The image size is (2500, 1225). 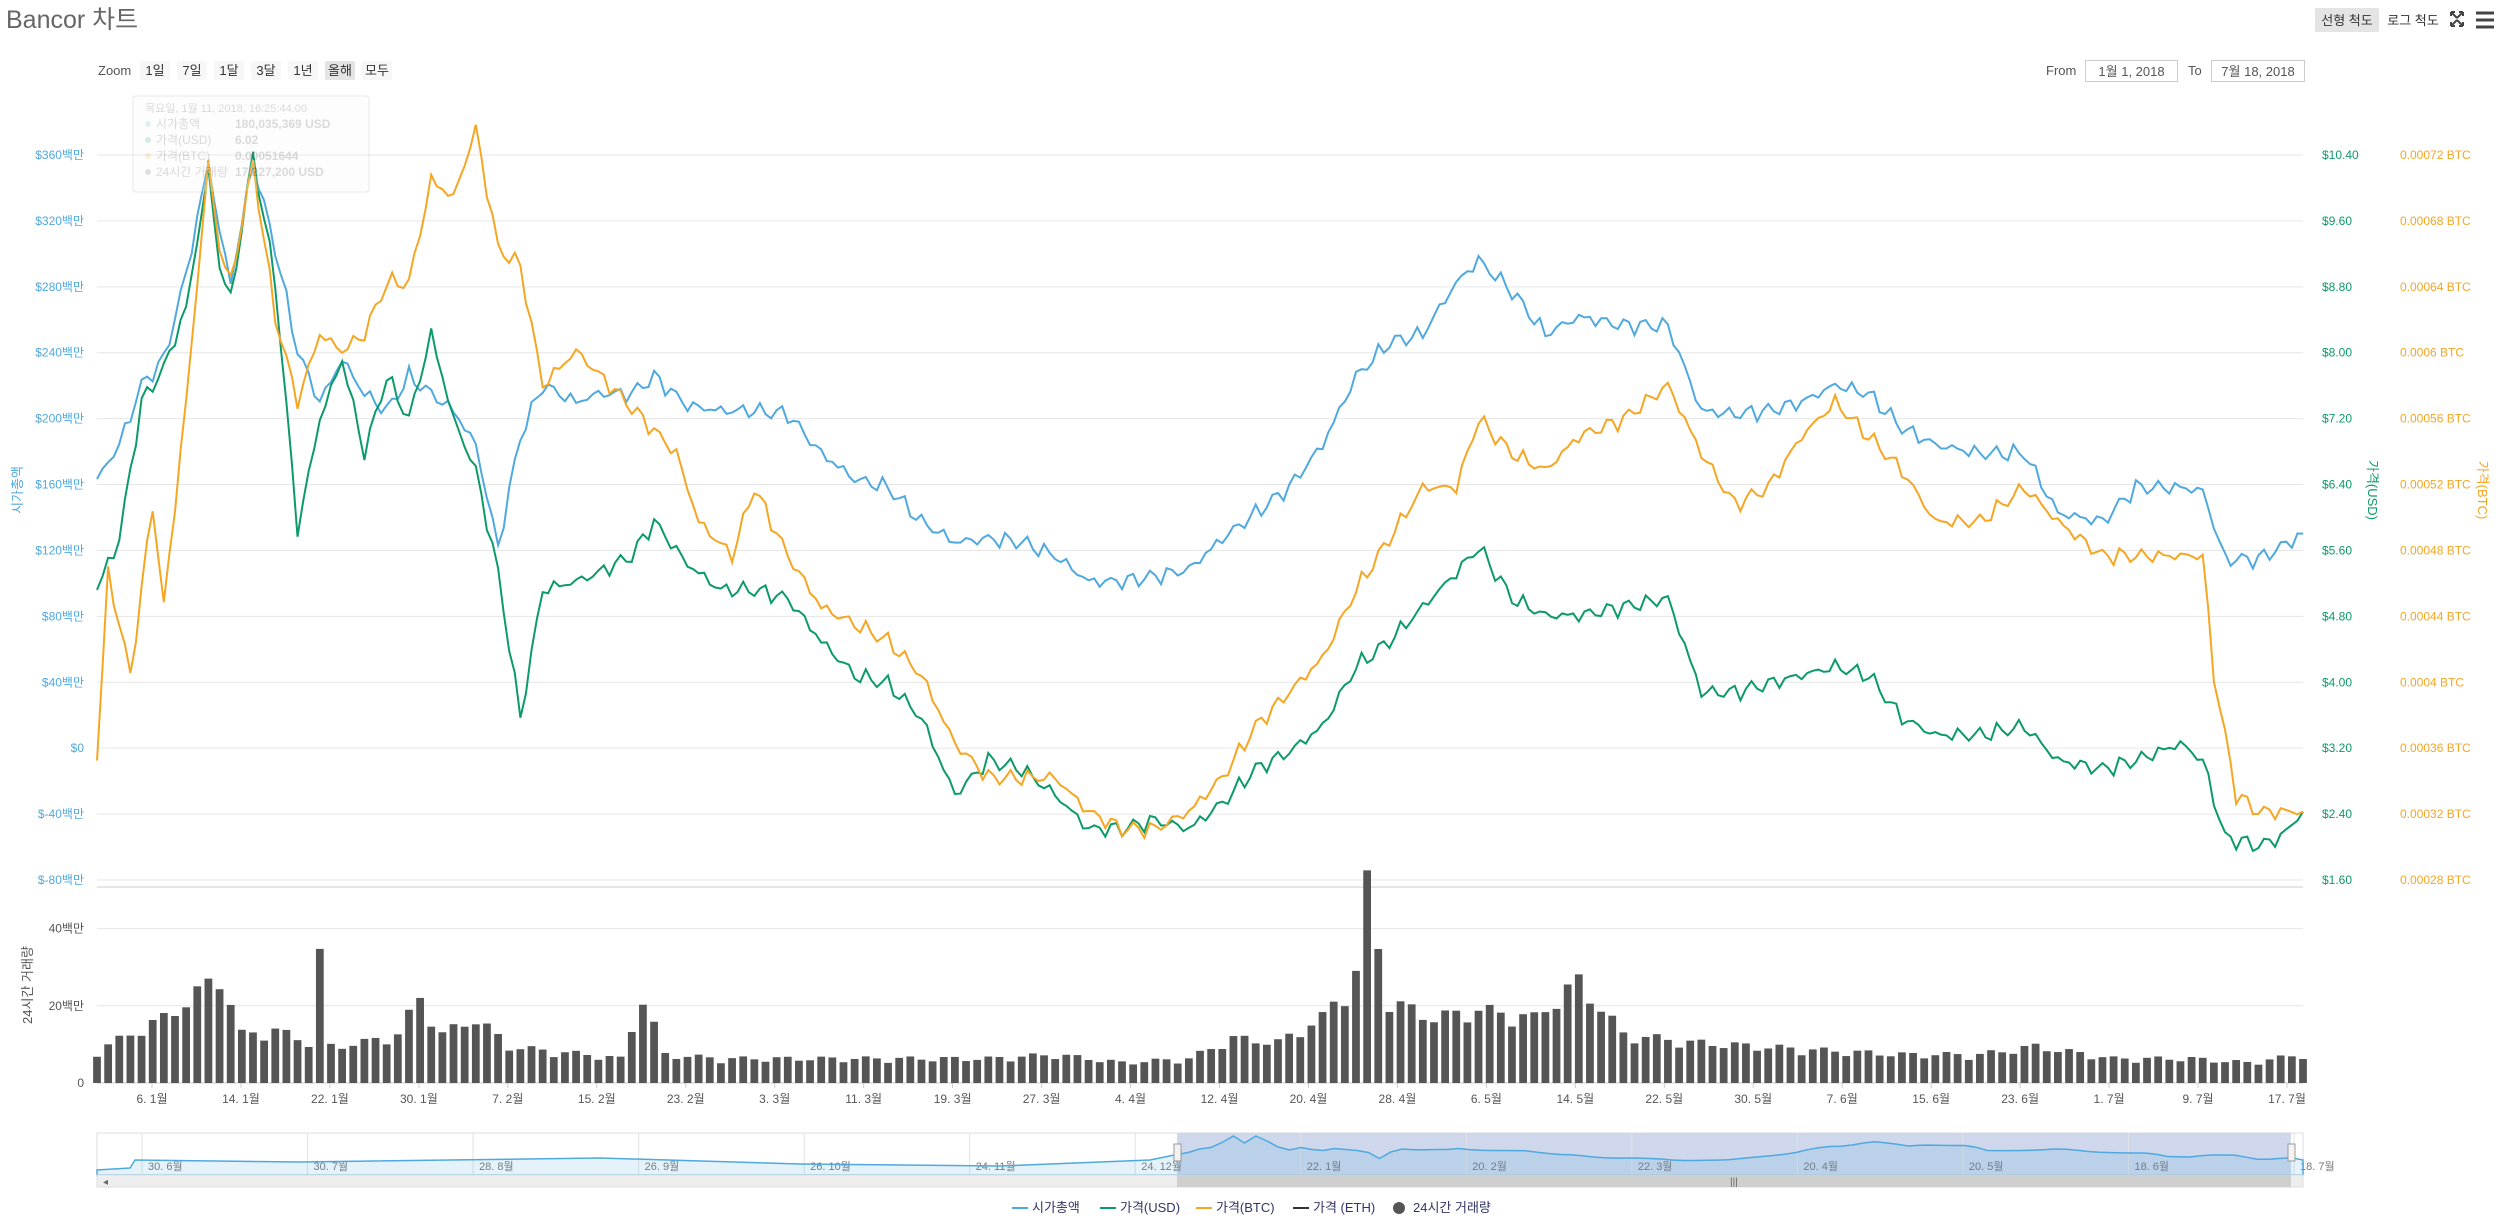 I want to click on navigator-selection, so click(x=1734, y=1154).